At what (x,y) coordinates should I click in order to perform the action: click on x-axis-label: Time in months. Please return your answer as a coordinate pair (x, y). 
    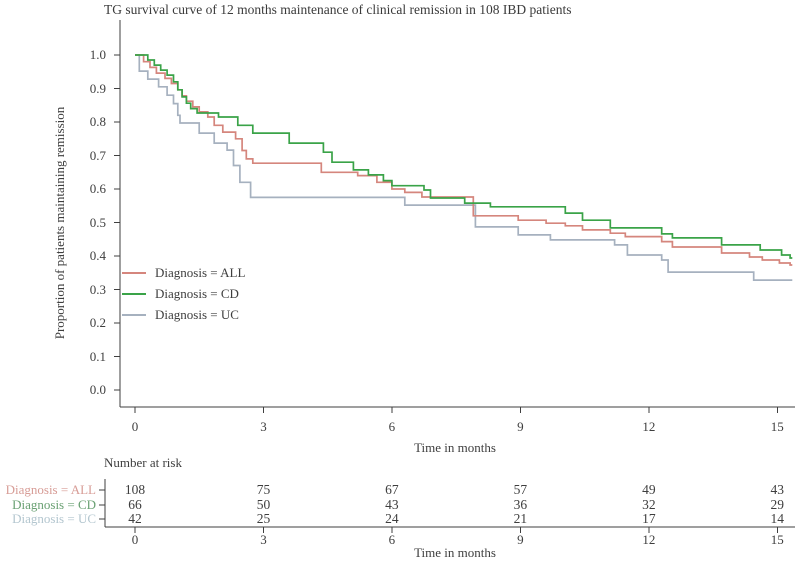
    Looking at the image, I should click on (455, 447).